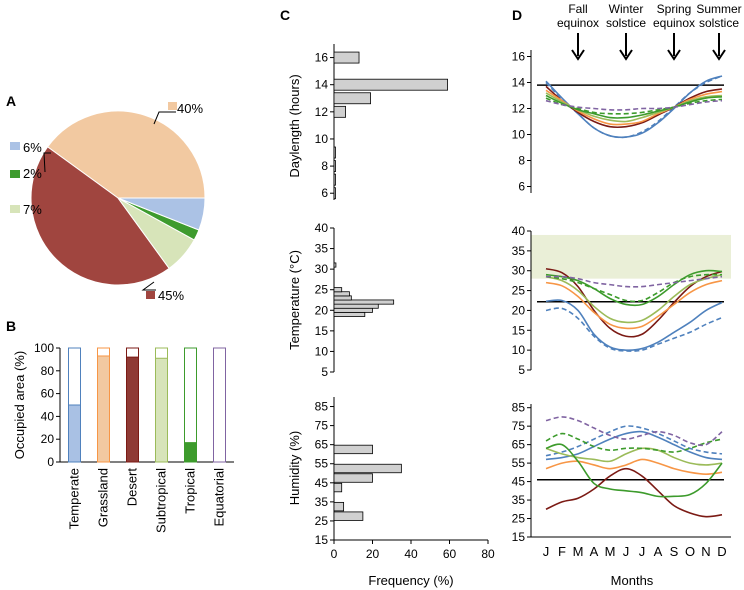  Describe the element at coordinates (719, 55) in the screenshot. I see `annotation-arrow-head` at that location.